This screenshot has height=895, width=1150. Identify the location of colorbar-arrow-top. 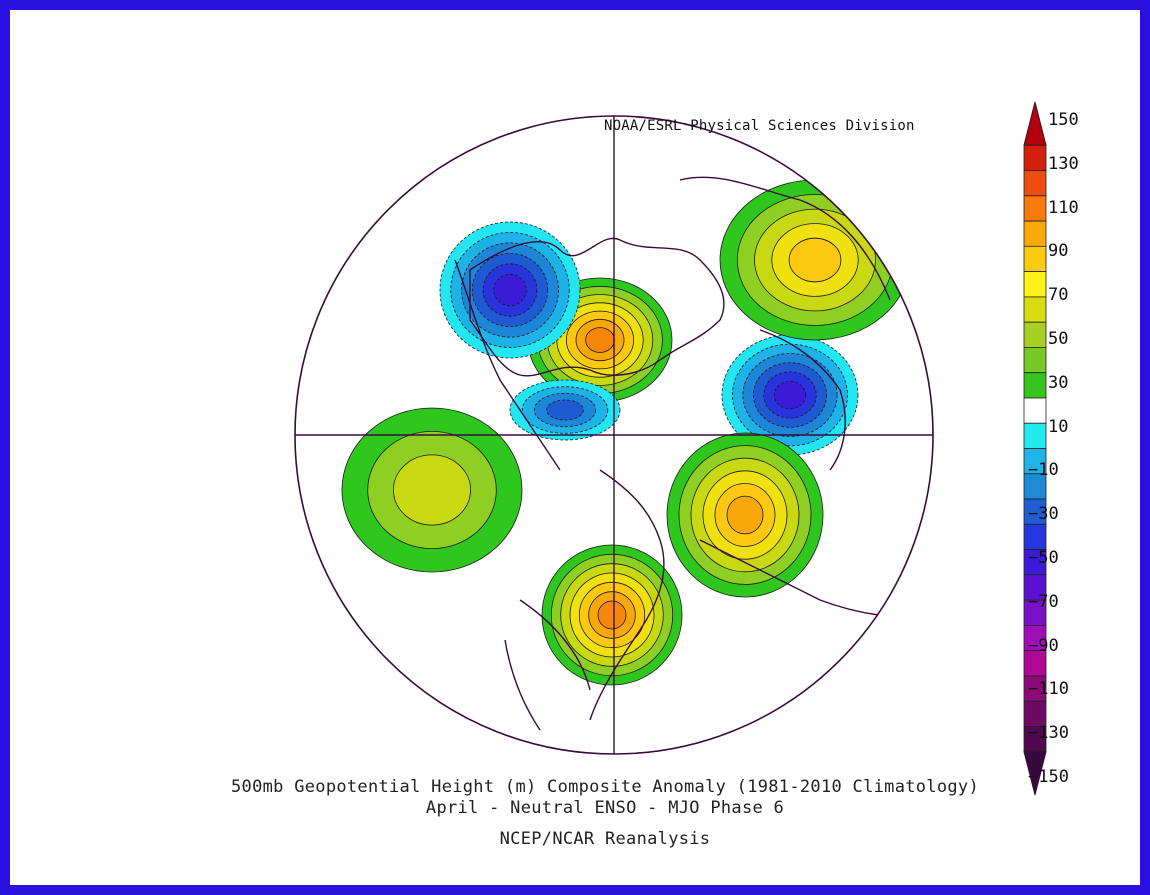
(1035, 123).